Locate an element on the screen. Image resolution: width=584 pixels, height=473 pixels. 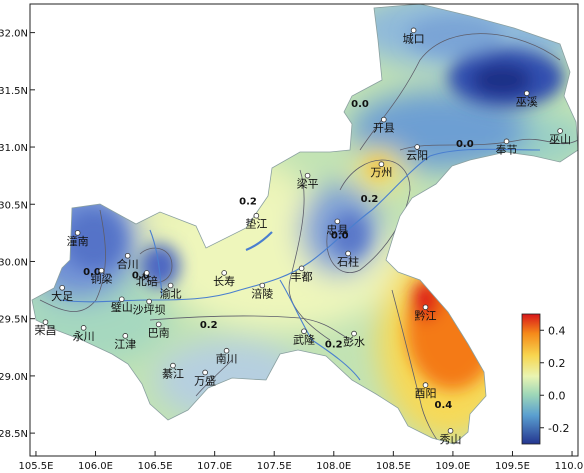
lon-tick-label: 110.0E is located at coordinates (569, 466).